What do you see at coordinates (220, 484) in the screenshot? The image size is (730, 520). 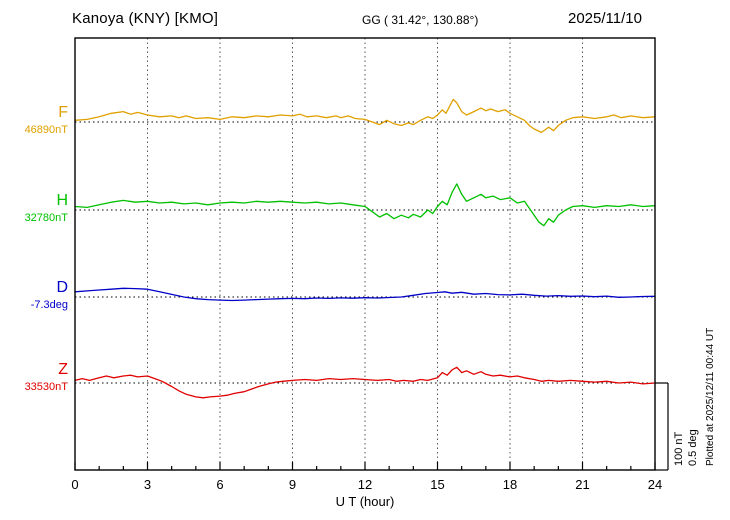 I see `x-tick-label-6: 6` at bounding box center [220, 484].